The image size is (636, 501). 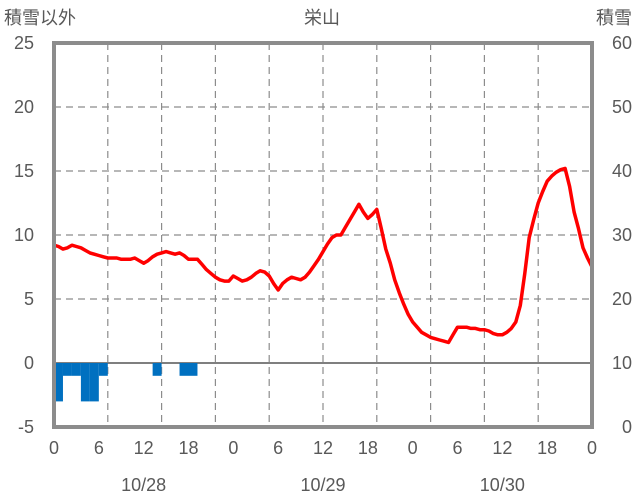 What do you see at coordinates (143, 485) in the screenshot?
I see `date-label: 10/28` at bounding box center [143, 485].